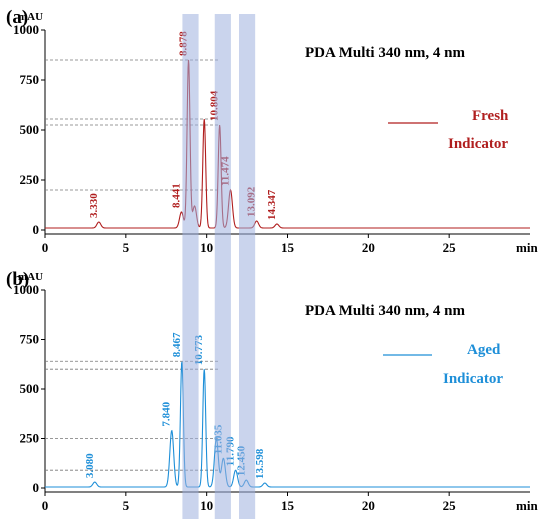 The height and width of the screenshot is (526, 550). I want to click on peak-label: 8.441, so click(176, 195).